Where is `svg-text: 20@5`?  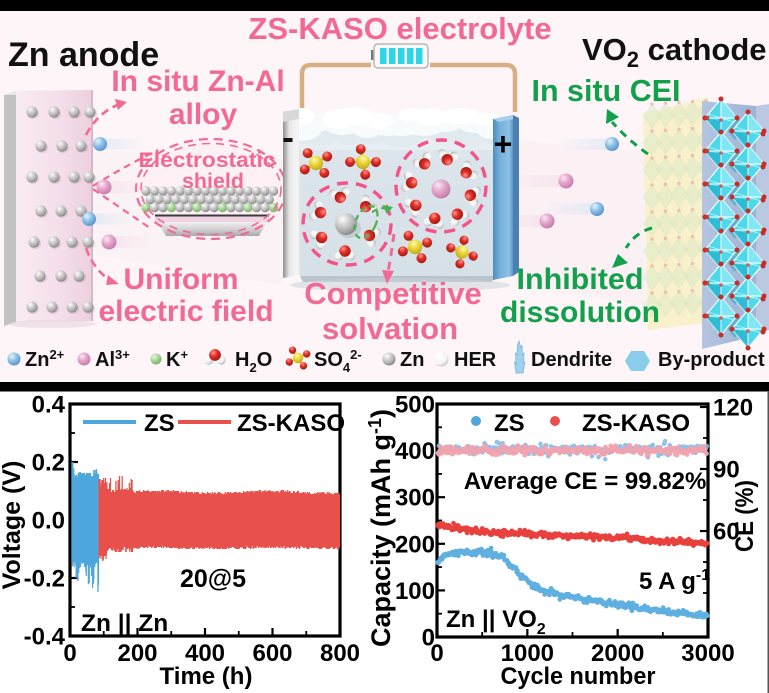 svg-text: 20@5 is located at coordinates (213, 579).